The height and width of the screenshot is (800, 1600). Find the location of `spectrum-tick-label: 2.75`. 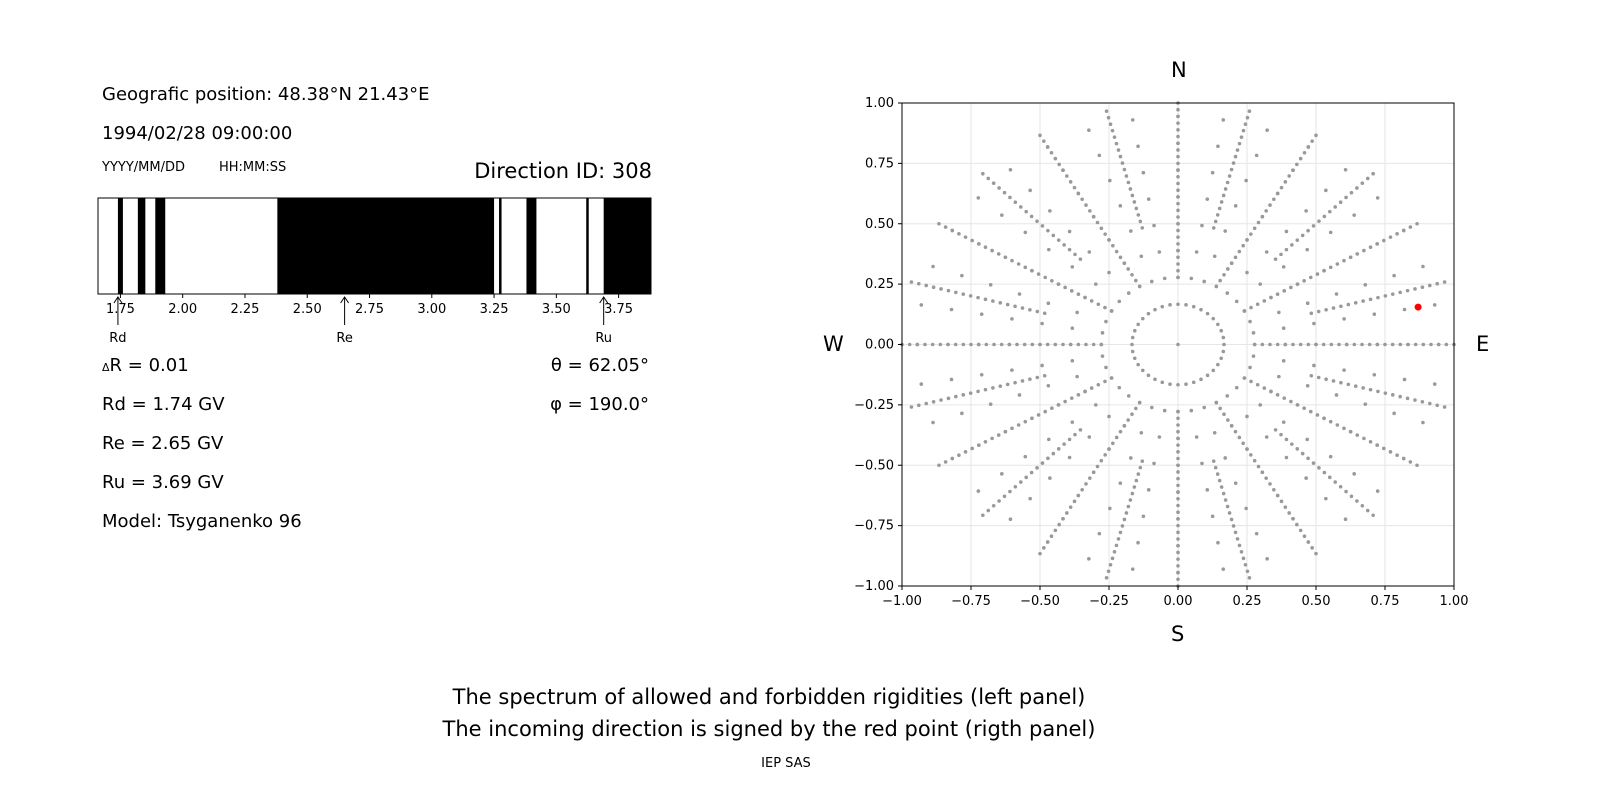

spectrum-tick-label: 2.75 is located at coordinates (369, 309).